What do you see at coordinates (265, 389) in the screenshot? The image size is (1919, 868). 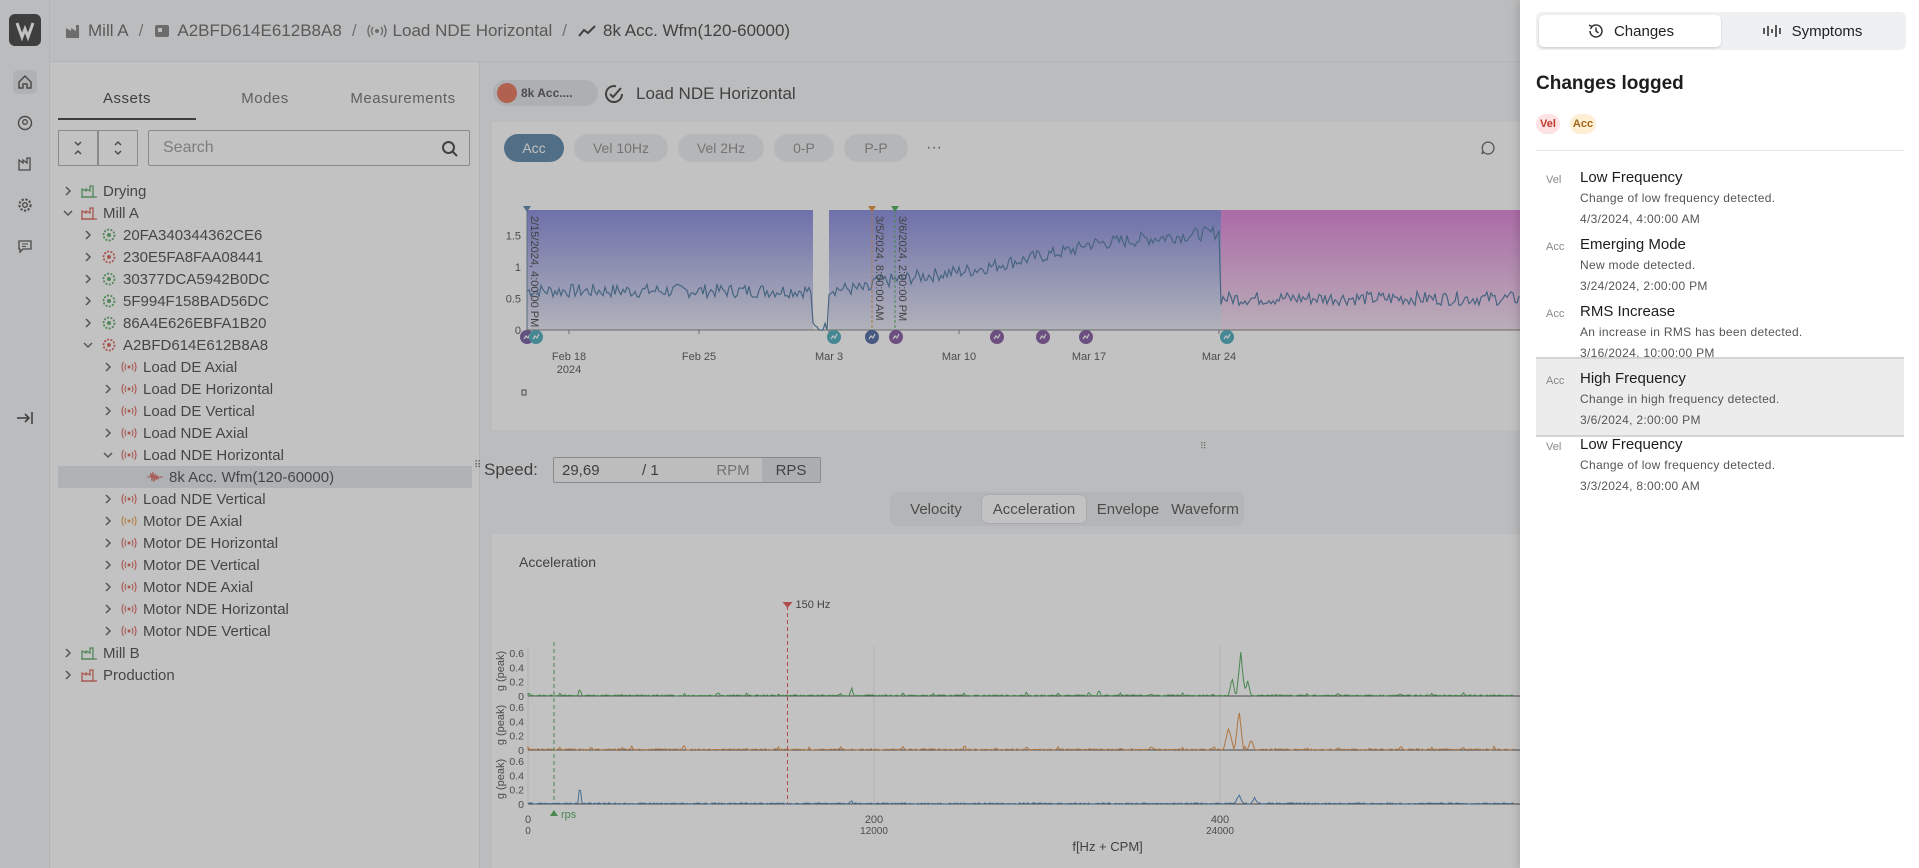 I see `tree-item: Load DE Horizontal` at bounding box center [265, 389].